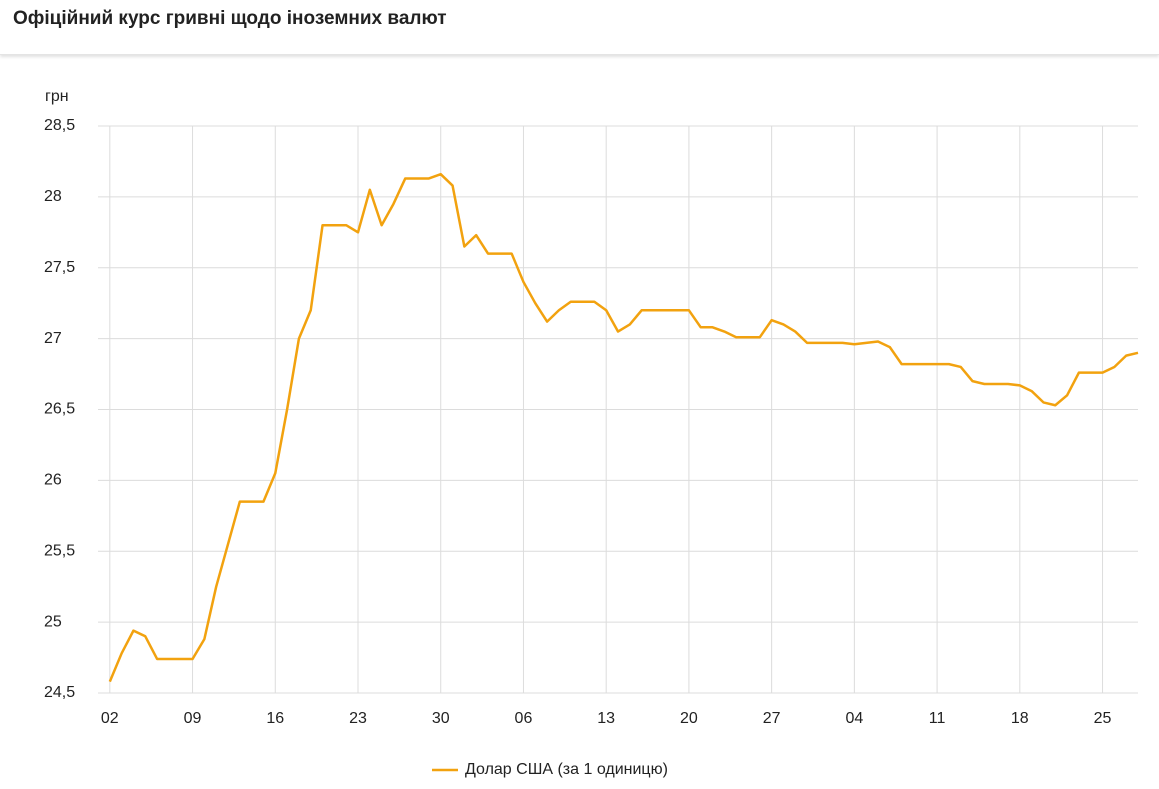 The height and width of the screenshot is (789, 1159). What do you see at coordinates (1103, 718) in the screenshot?
I see `x-tick-label: 25` at bounding box center [1103, 718].